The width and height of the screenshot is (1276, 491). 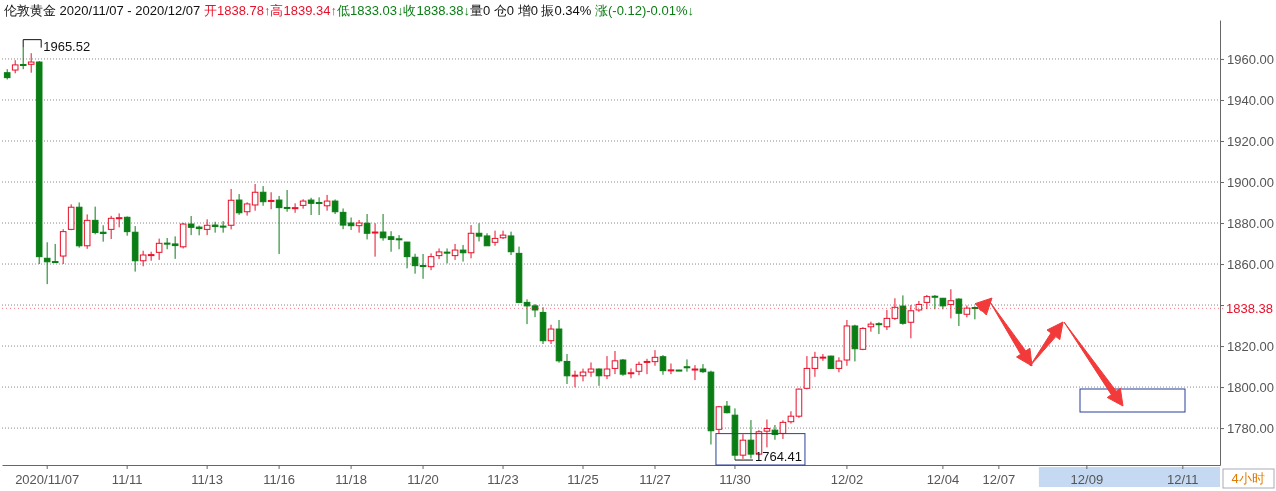 I want to click on text: 开1838.78↑高1839.34↑低1833.03↓收1838.38↓量0 仓0 增0 振0.34% 涨(-0.12)-0.01%↓, so click(x=448, y=10).